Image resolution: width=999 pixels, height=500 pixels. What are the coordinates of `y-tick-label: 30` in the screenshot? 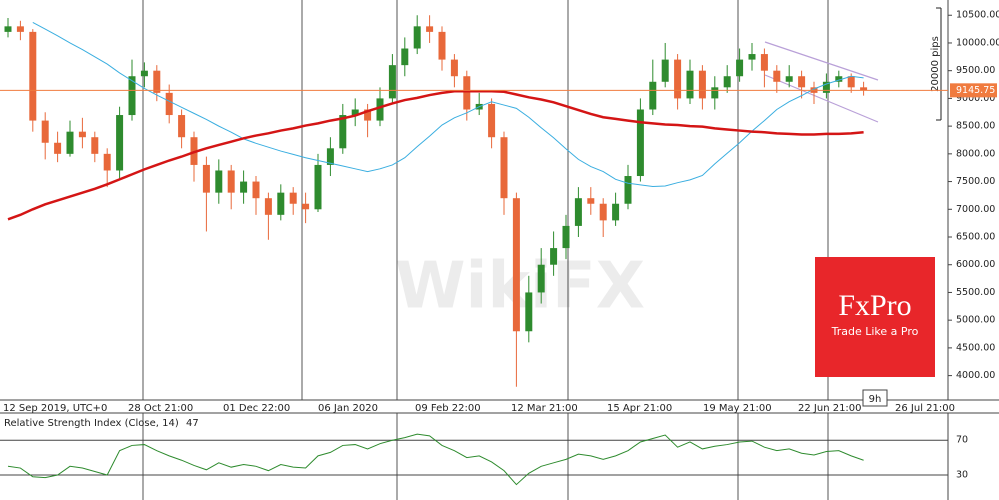 It's located at (962, 475).